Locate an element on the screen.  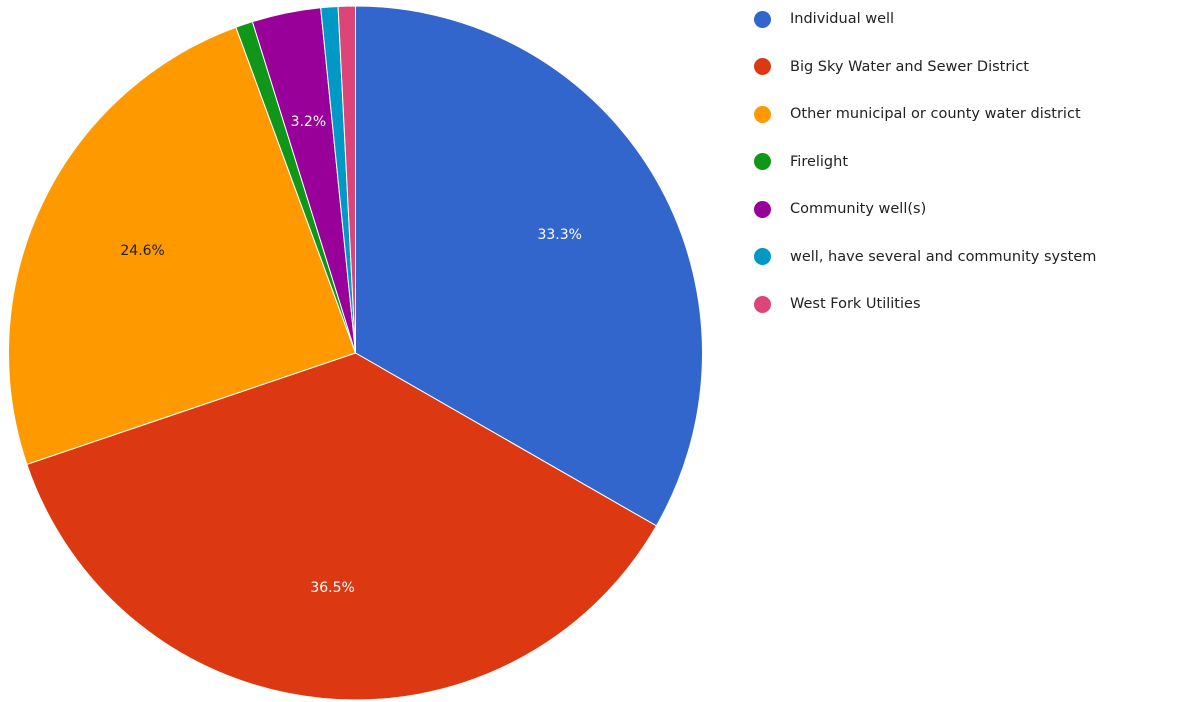
legend-item-individual-well: Individual well is located at coordinates (966, 19).